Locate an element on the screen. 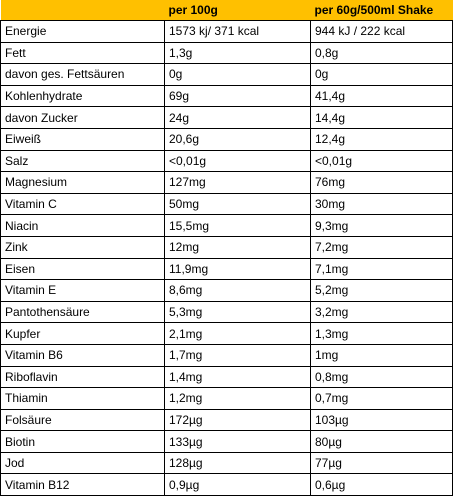 This screenshot has width=453, height=496. nutrient-name-cell: Riboflavin is located at coordinates (82, 377).